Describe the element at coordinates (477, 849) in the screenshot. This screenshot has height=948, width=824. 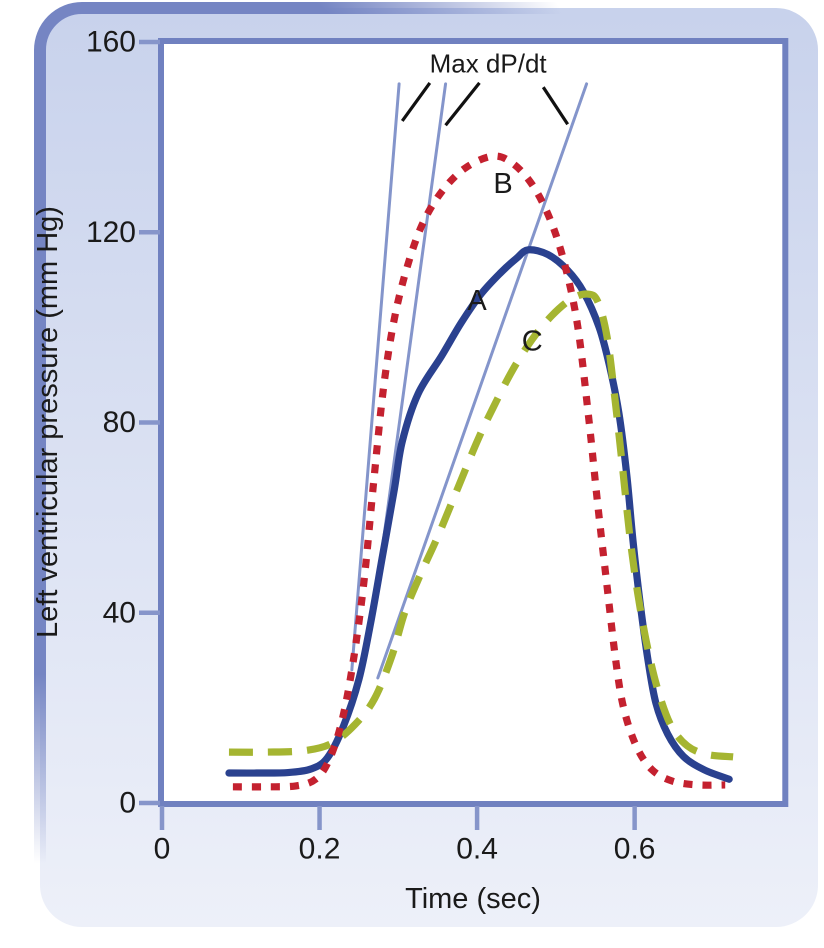
I see `x-tick-label: 0.4` at that location.